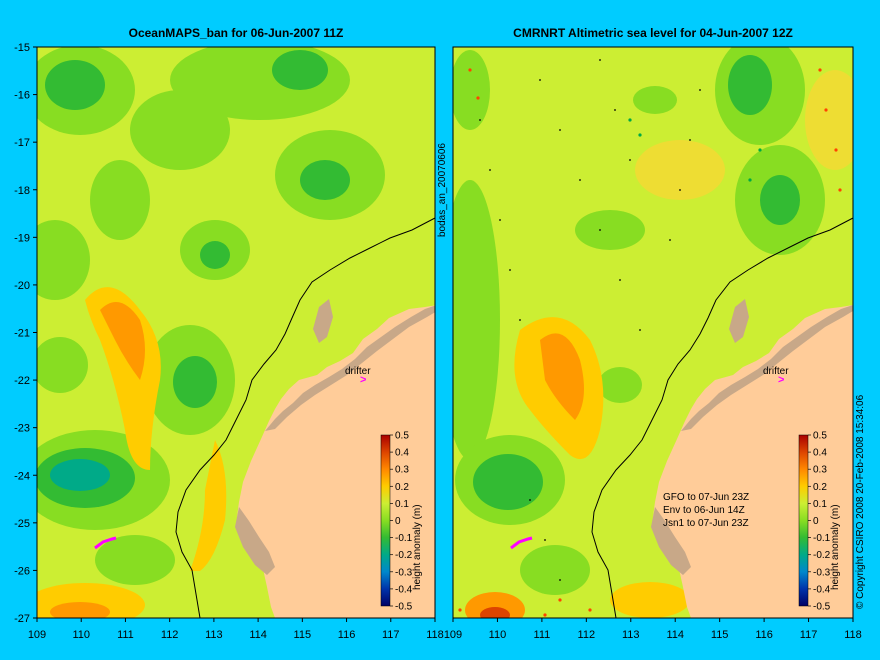 This screenshot has width=880, height=660. Describe the element at coordinates (442, 190) in the screenshot. I see `run-label: bodas_an_20070606` at that location.